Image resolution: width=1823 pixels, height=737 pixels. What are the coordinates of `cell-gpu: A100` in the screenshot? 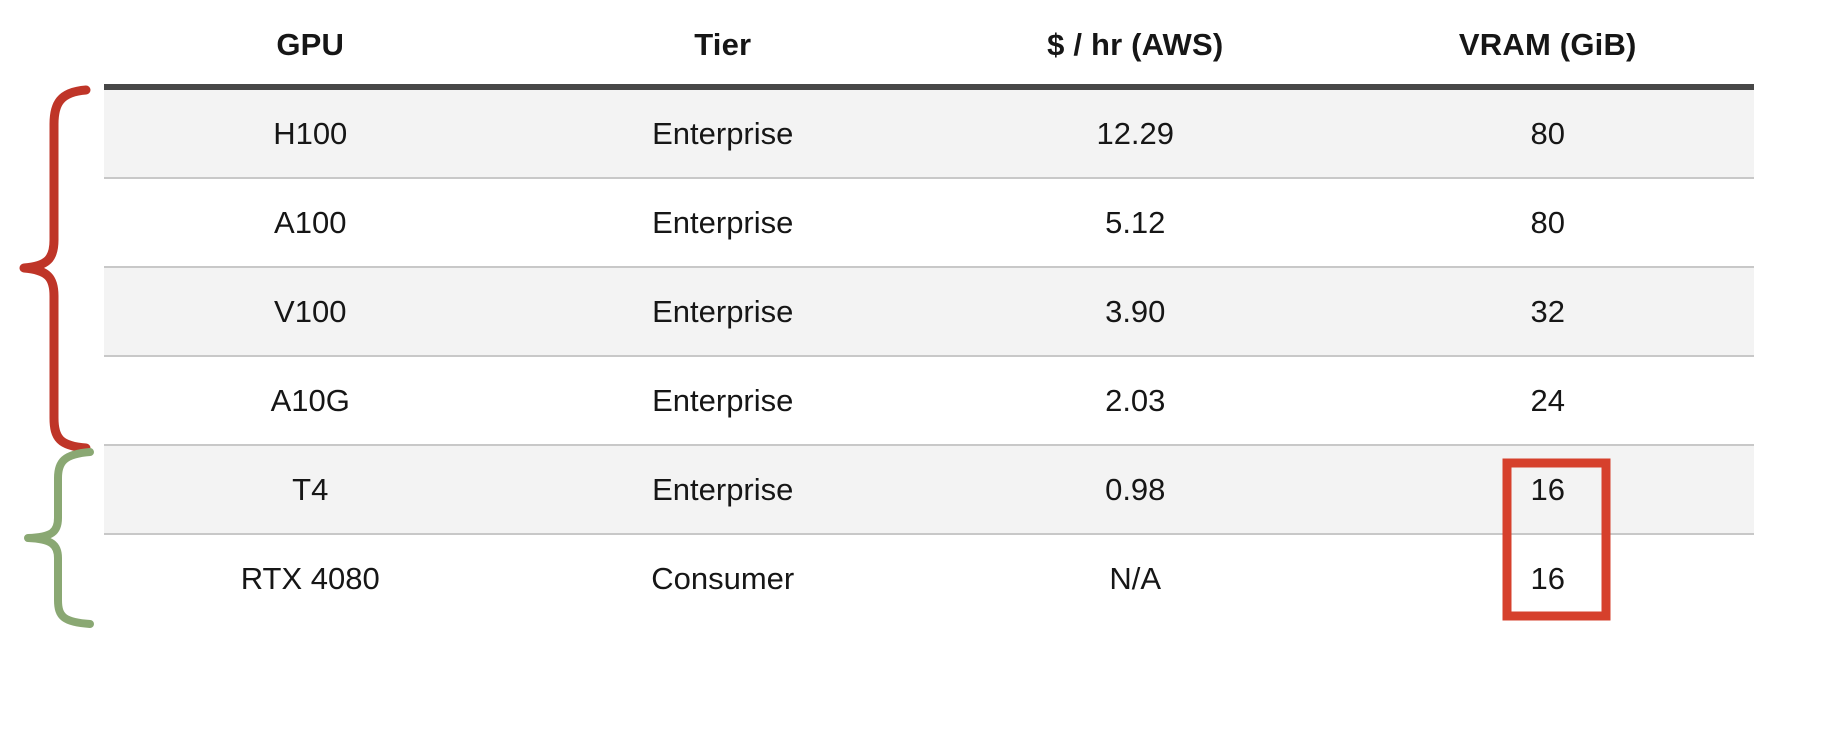 It's located at (310, 222).